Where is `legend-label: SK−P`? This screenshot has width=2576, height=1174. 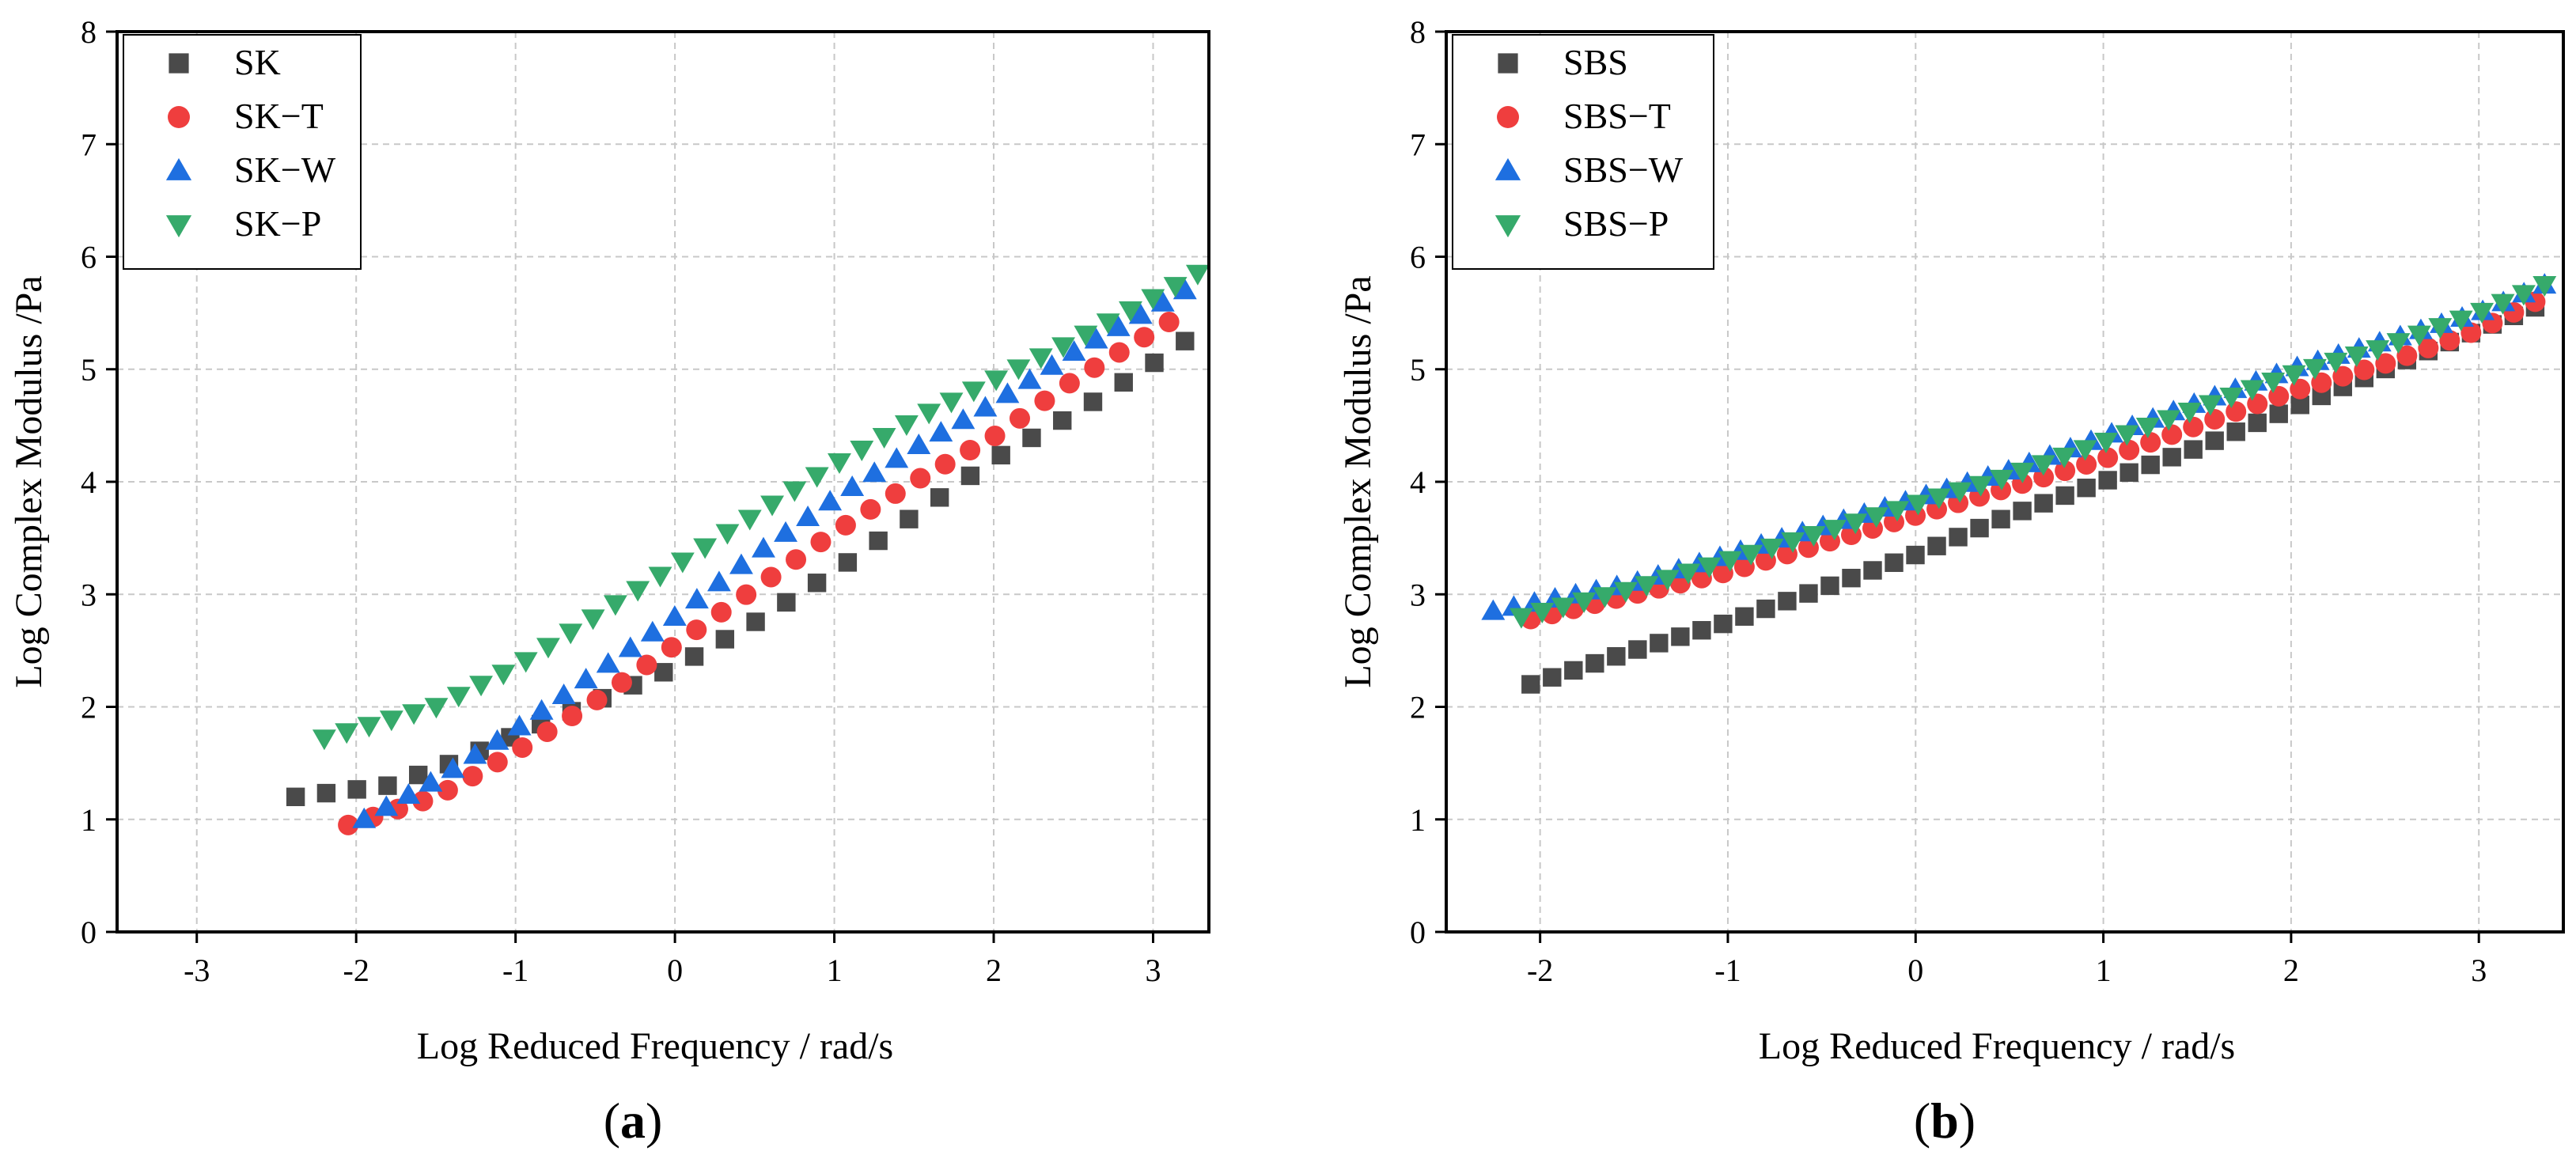 legend-label: SK−P is located at coordinates (277, 223).